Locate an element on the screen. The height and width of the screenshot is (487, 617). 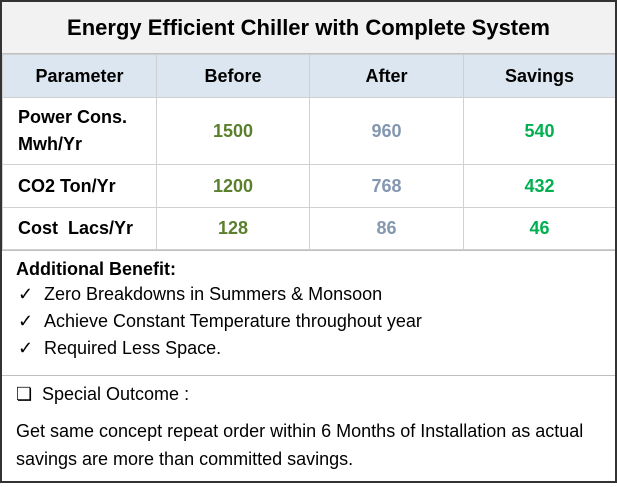
value-cell: 128 is located at coordinates (233, 228).